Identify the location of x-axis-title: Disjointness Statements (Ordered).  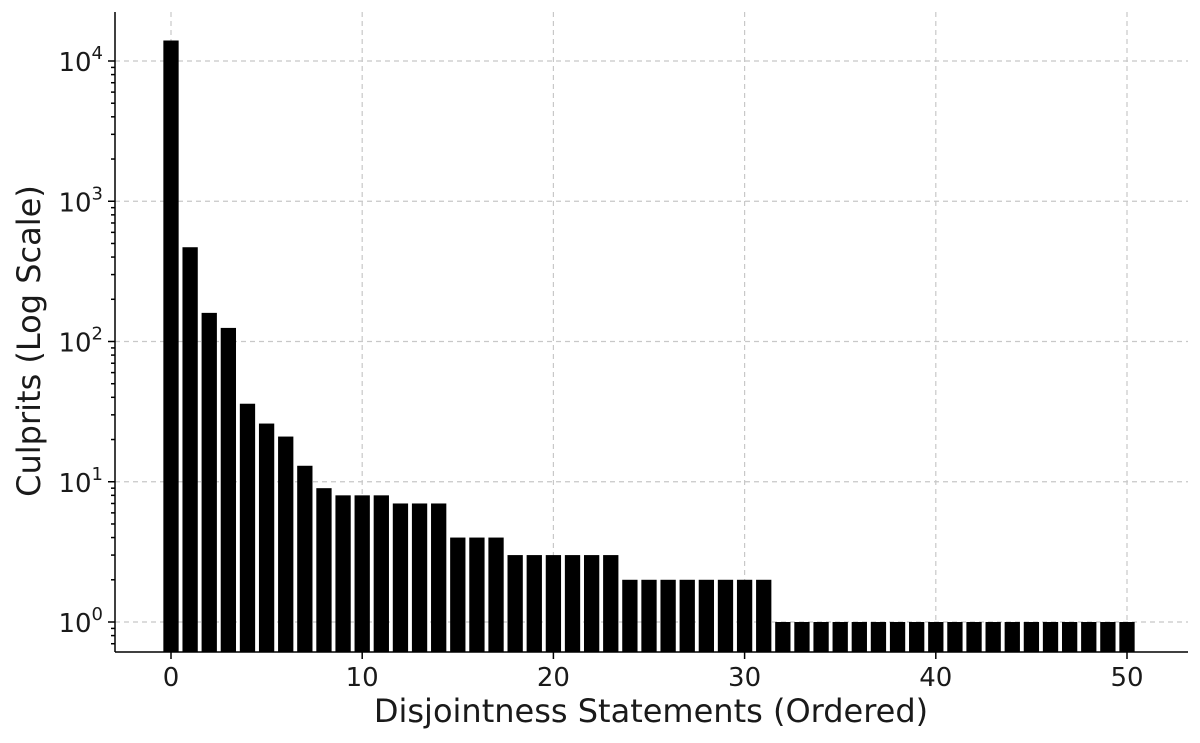
(651, 711).